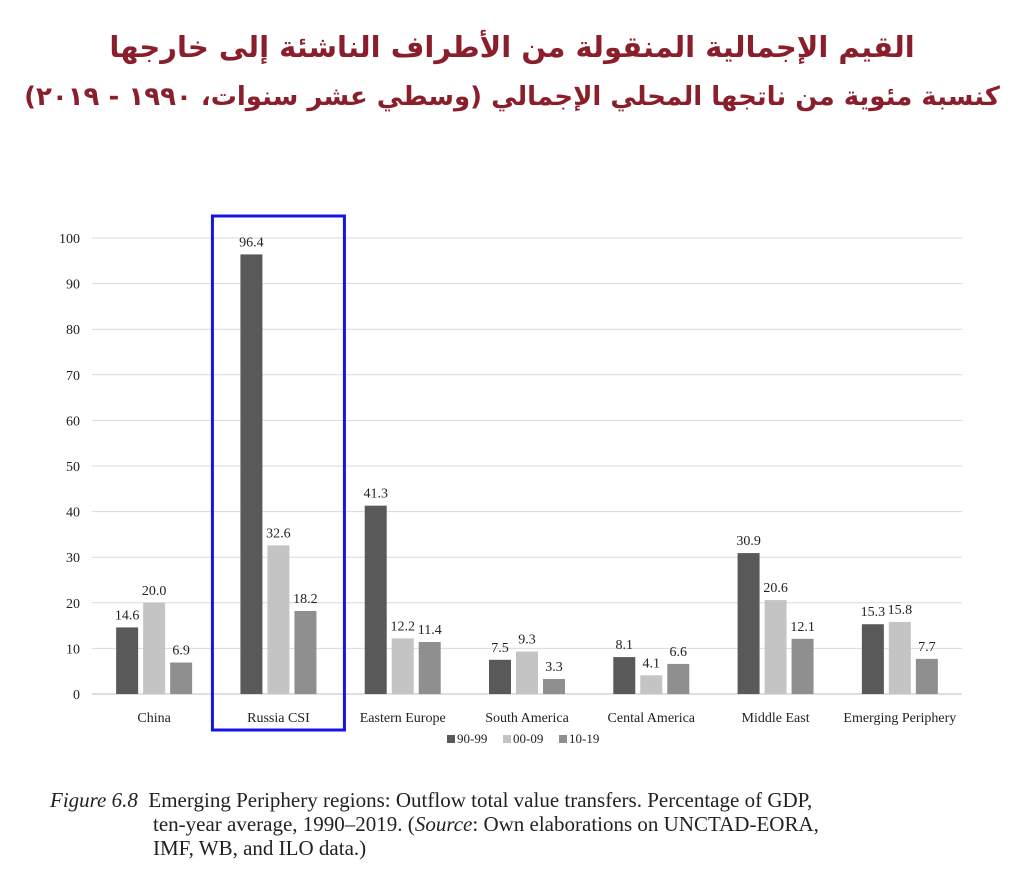  I want to click on data-label: 15.8, so click(900, 610).